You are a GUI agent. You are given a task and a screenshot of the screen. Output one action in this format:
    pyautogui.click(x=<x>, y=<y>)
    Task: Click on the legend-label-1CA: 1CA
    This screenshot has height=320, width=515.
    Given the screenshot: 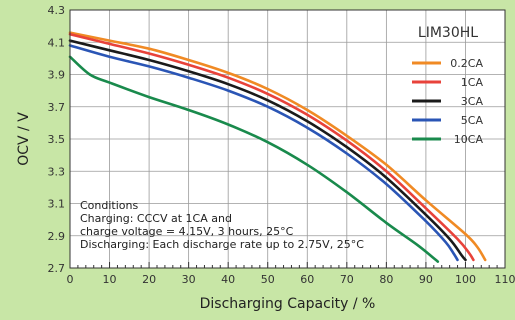 What is the action you would take?
    pyautogui.click(x=472, y=82)
    